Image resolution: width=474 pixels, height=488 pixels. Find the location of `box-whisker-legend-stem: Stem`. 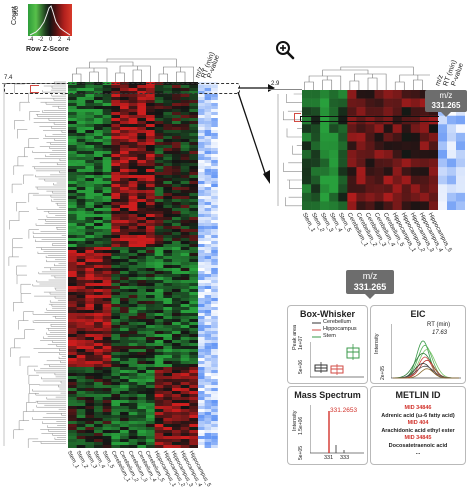

box-whisker-legend-stem: Stem is located at coordinates (329, 336).